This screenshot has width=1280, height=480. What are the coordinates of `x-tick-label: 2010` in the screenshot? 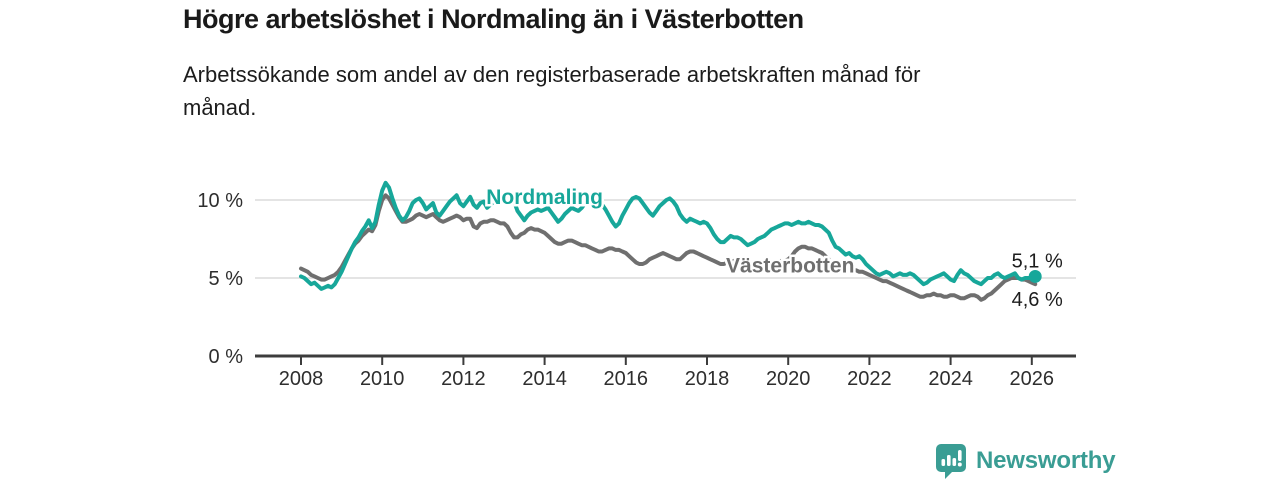 It's located at (382, 379).